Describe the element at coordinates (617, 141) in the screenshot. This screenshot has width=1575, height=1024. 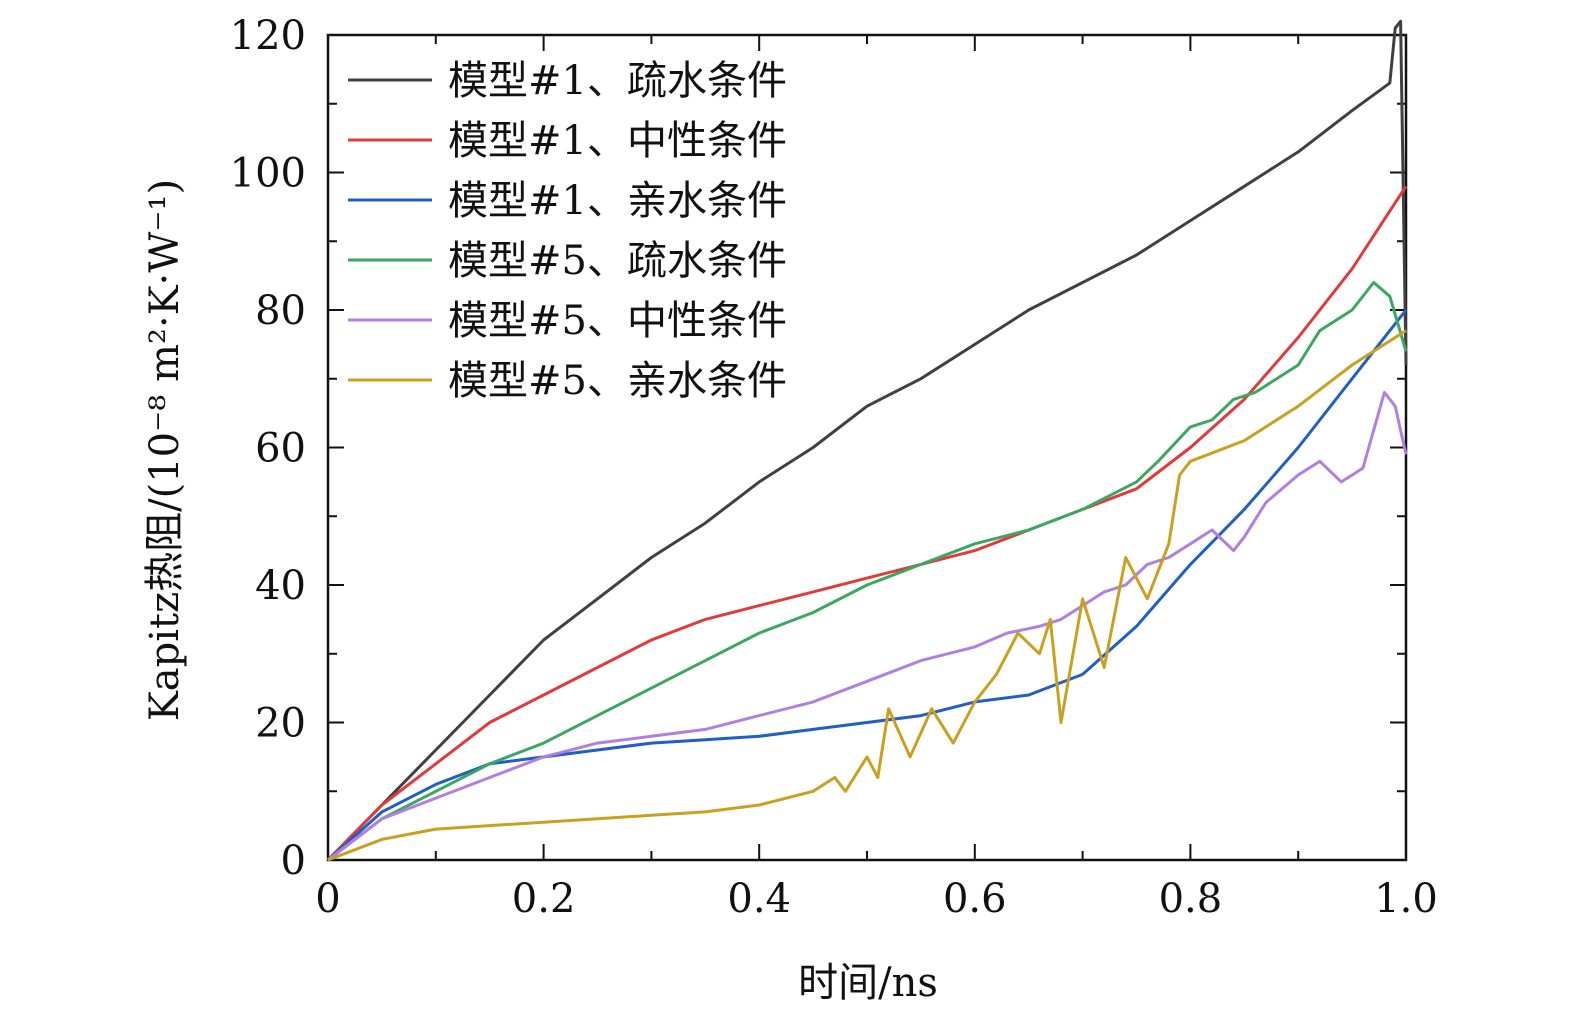
I see `legend-label-2: 模型#1、中性条件` at that location.